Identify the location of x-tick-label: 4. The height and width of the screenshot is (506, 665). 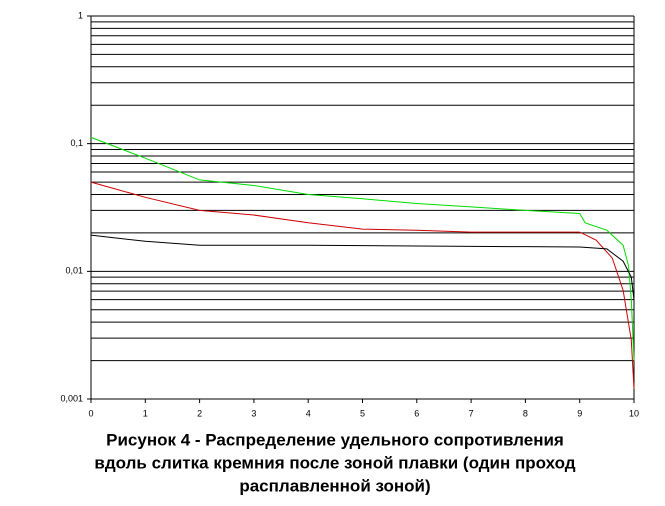
(308, 413).